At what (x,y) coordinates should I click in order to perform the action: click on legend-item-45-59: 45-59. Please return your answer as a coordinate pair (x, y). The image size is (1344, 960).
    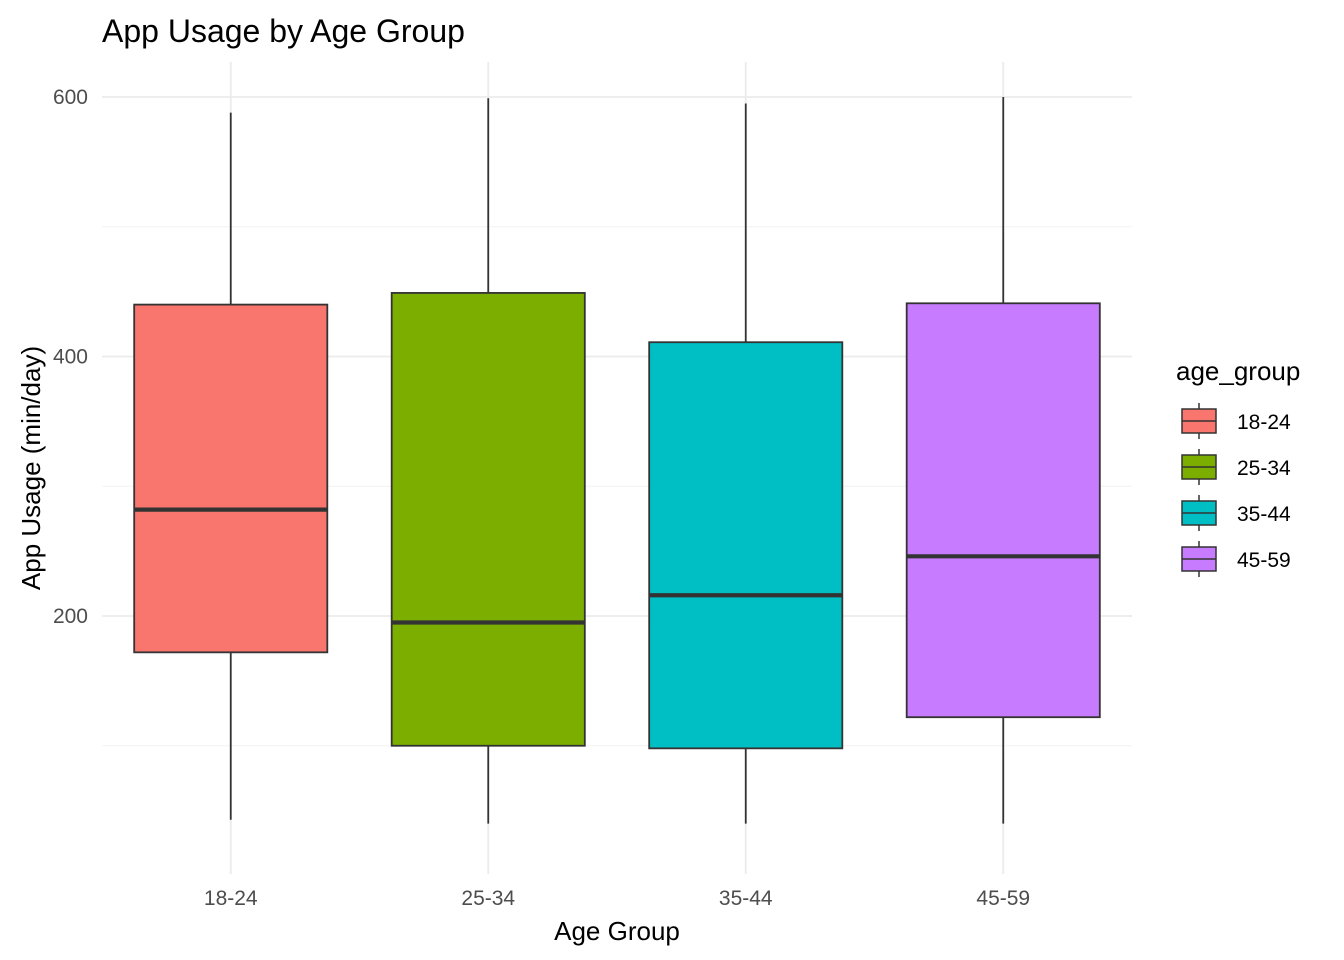
    Looking at the image, I should click on (1236, 559).